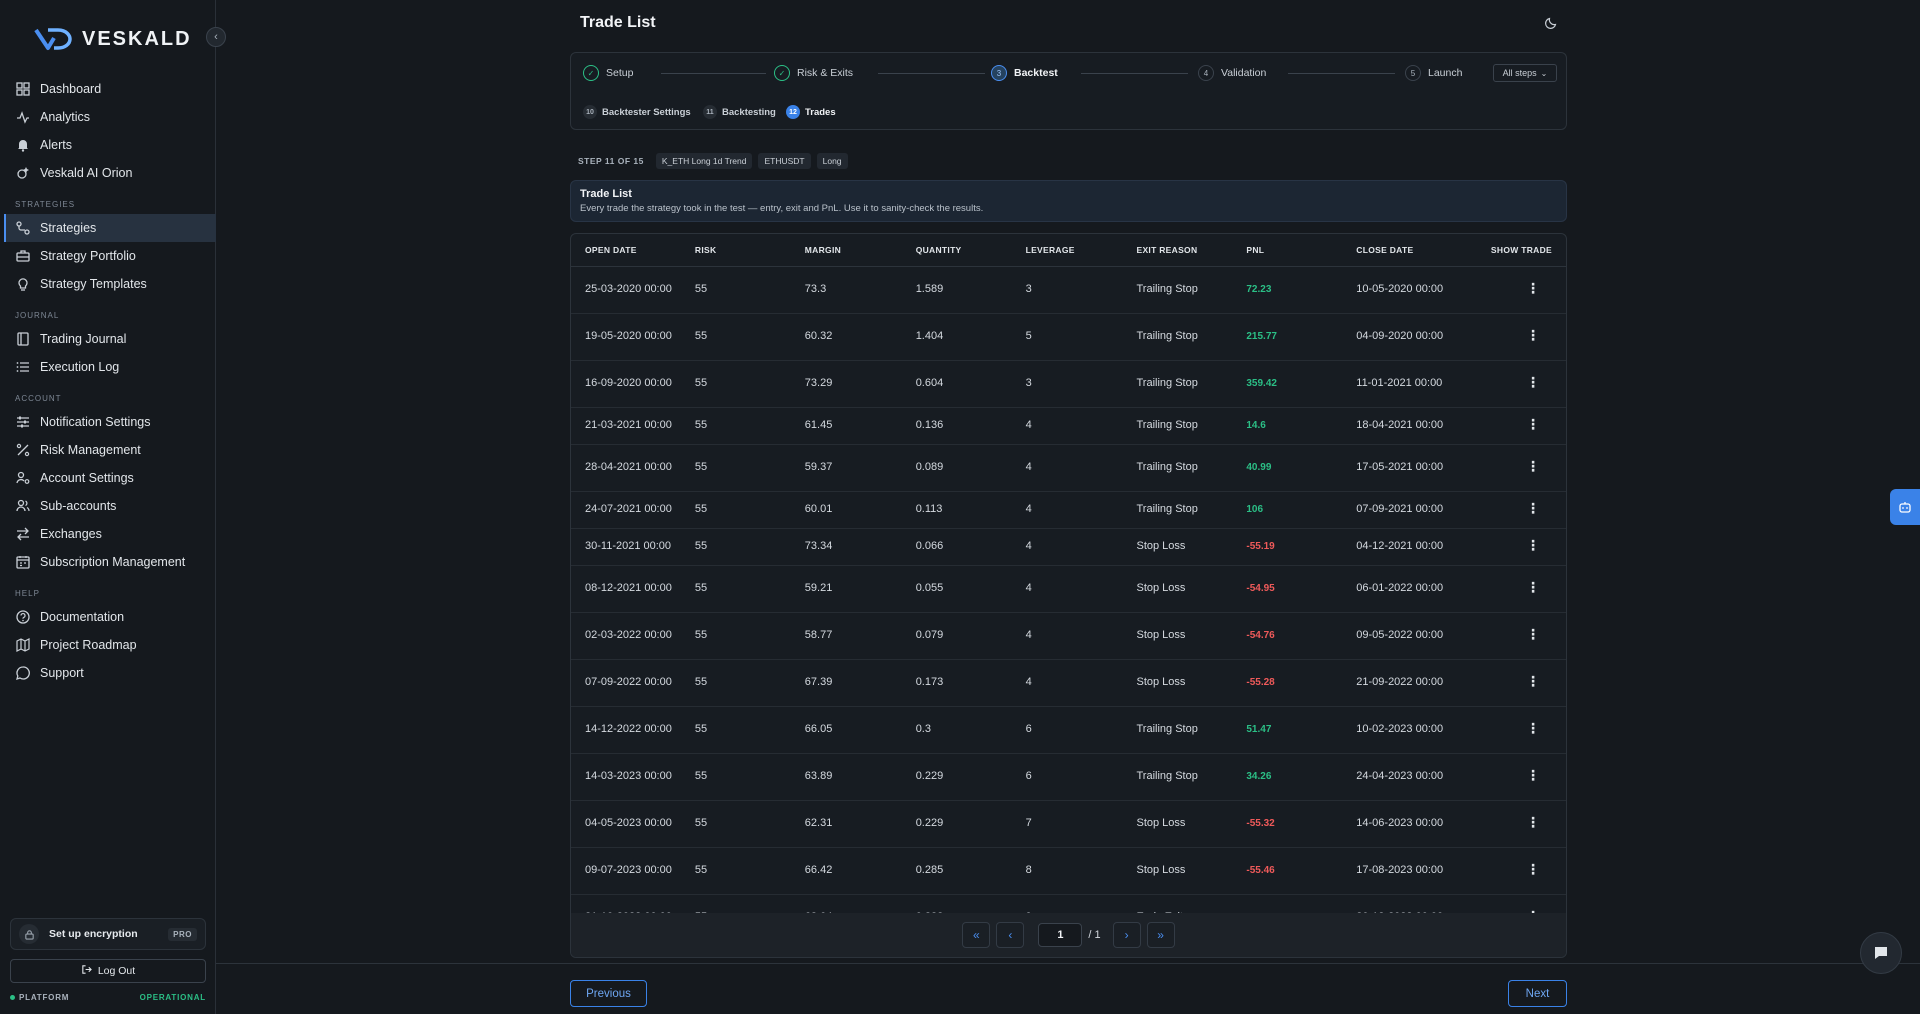  I want to click on sidebar-item-veskald-ai-orion: Veskald AI Orion, so click(110, 173).